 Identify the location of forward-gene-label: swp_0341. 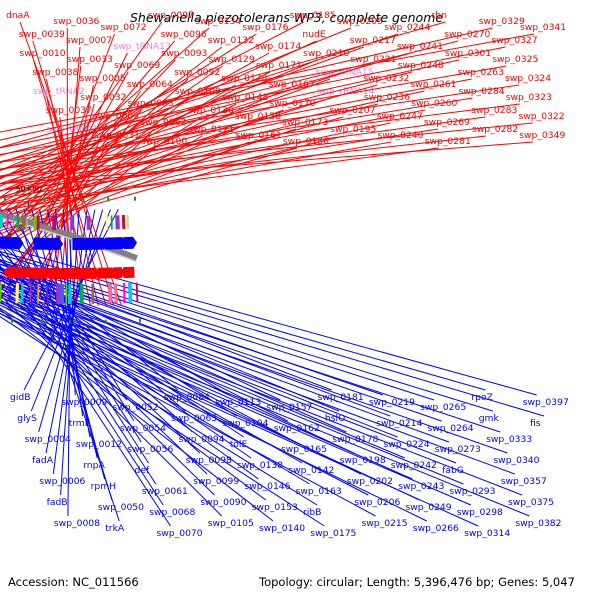
(543, 27).